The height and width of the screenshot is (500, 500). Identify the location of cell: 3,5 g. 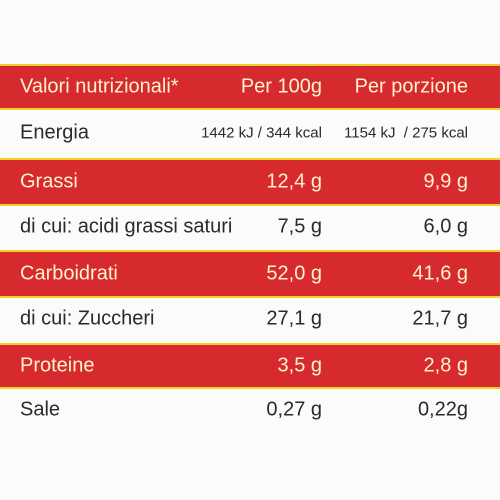
(299, 365).